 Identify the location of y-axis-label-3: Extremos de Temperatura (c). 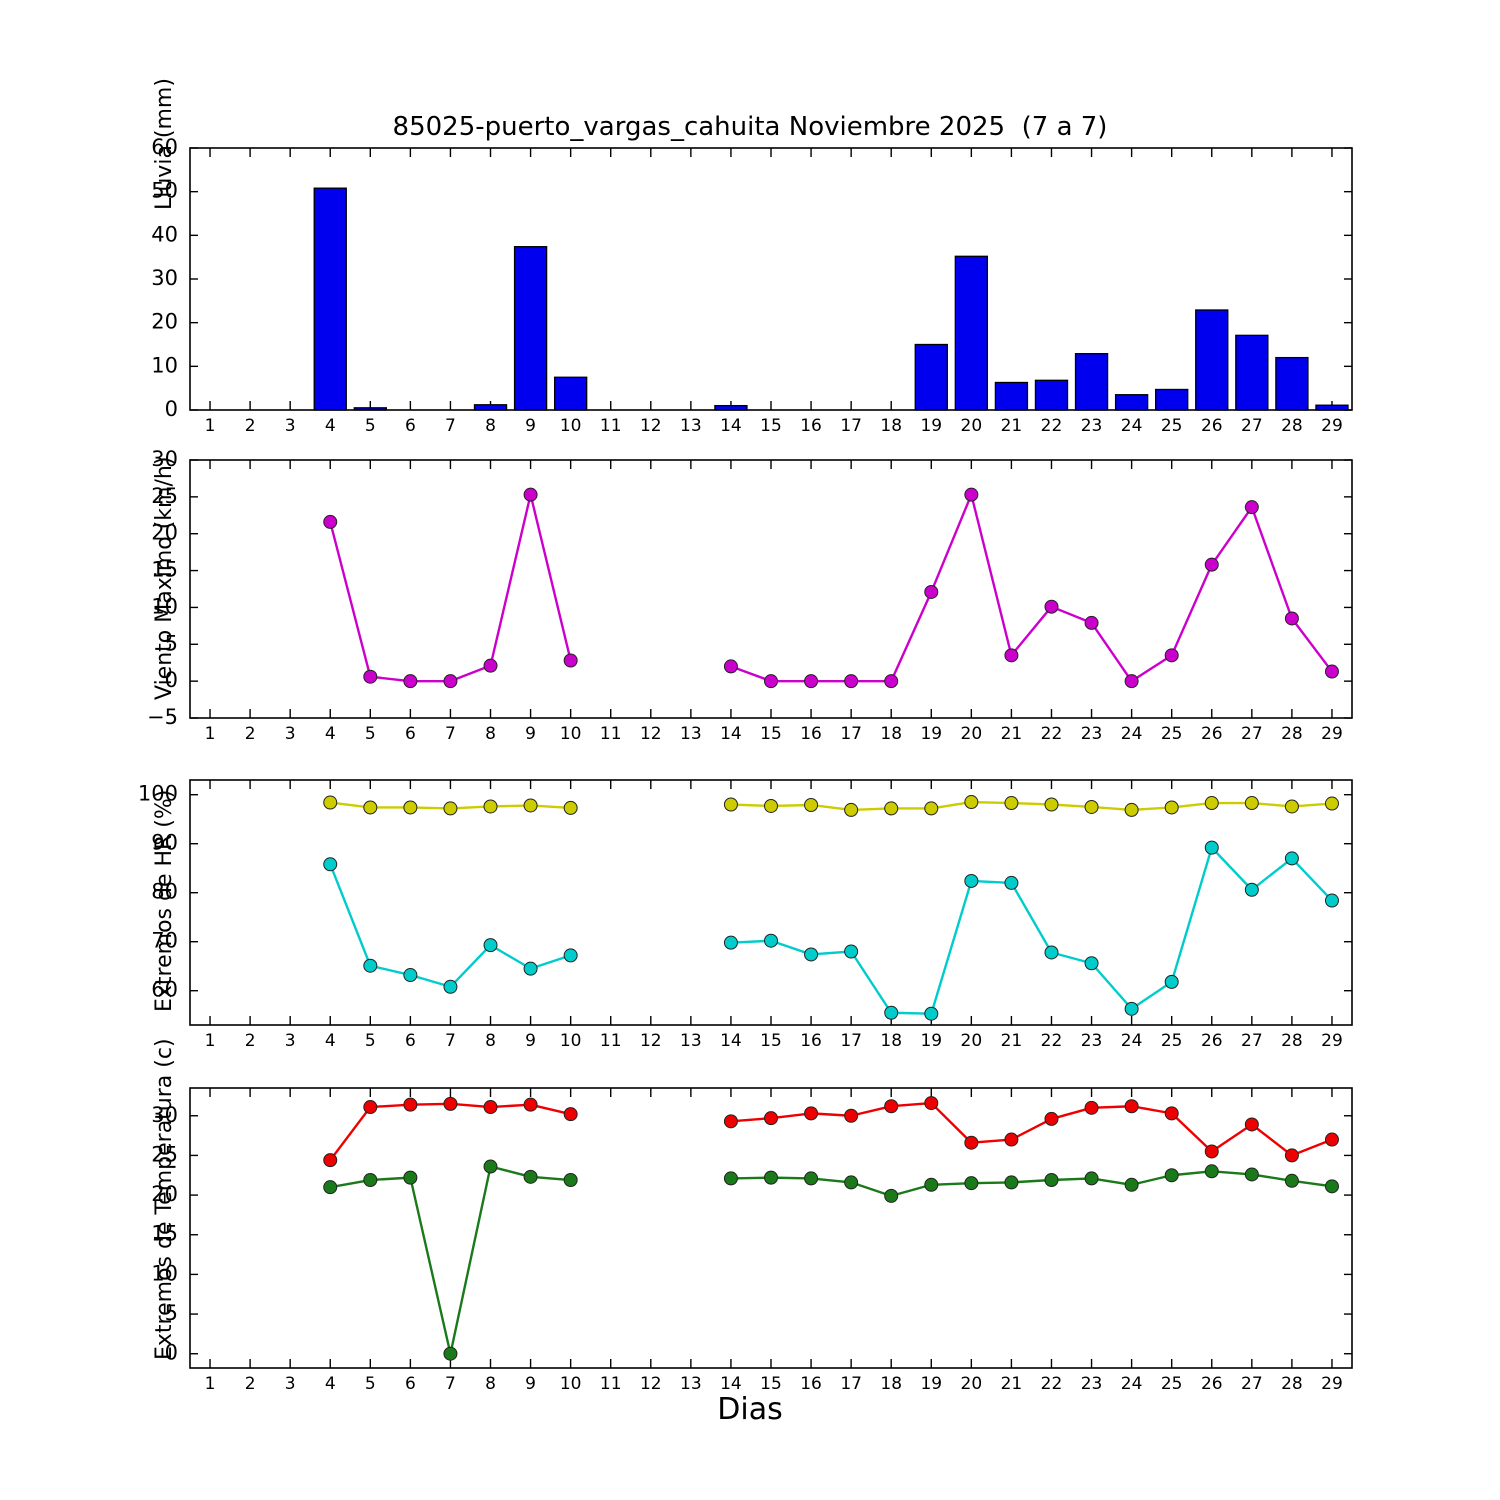
(164, 1199).